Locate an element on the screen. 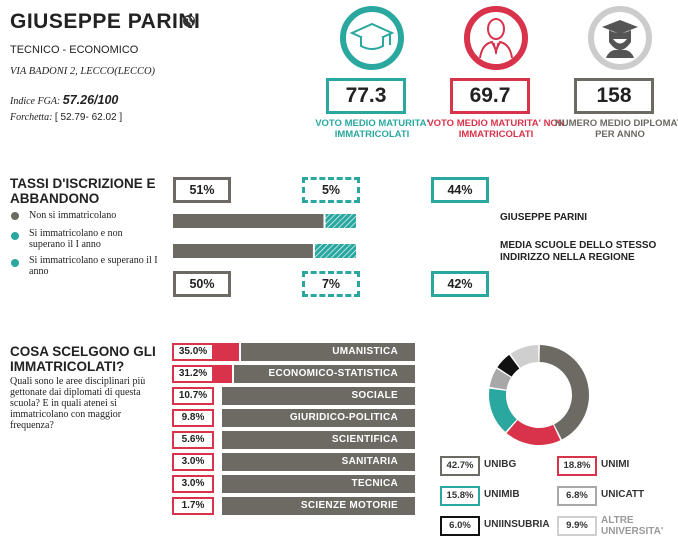 This screenshot has width=678, height=551. area-pct: 10.7% is located at coordinates (193, 396).